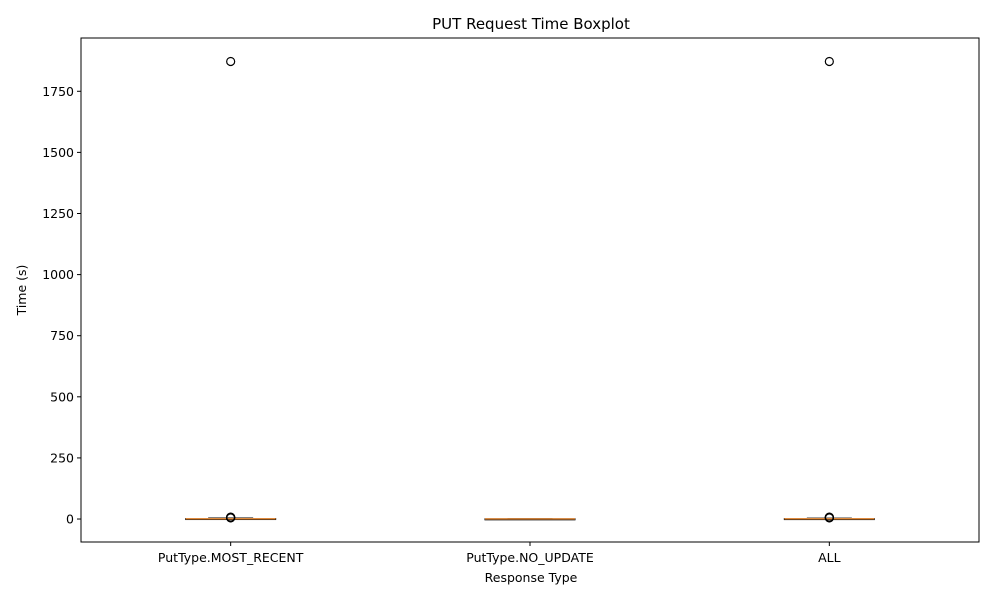 The height and width of the screenshot is (600, 1000). What do you see at coordinates (231, 557) in the screenshot?
I see `x-tick-label-1: PutType.MOST_RECENT` at bounding box center [231, 557].